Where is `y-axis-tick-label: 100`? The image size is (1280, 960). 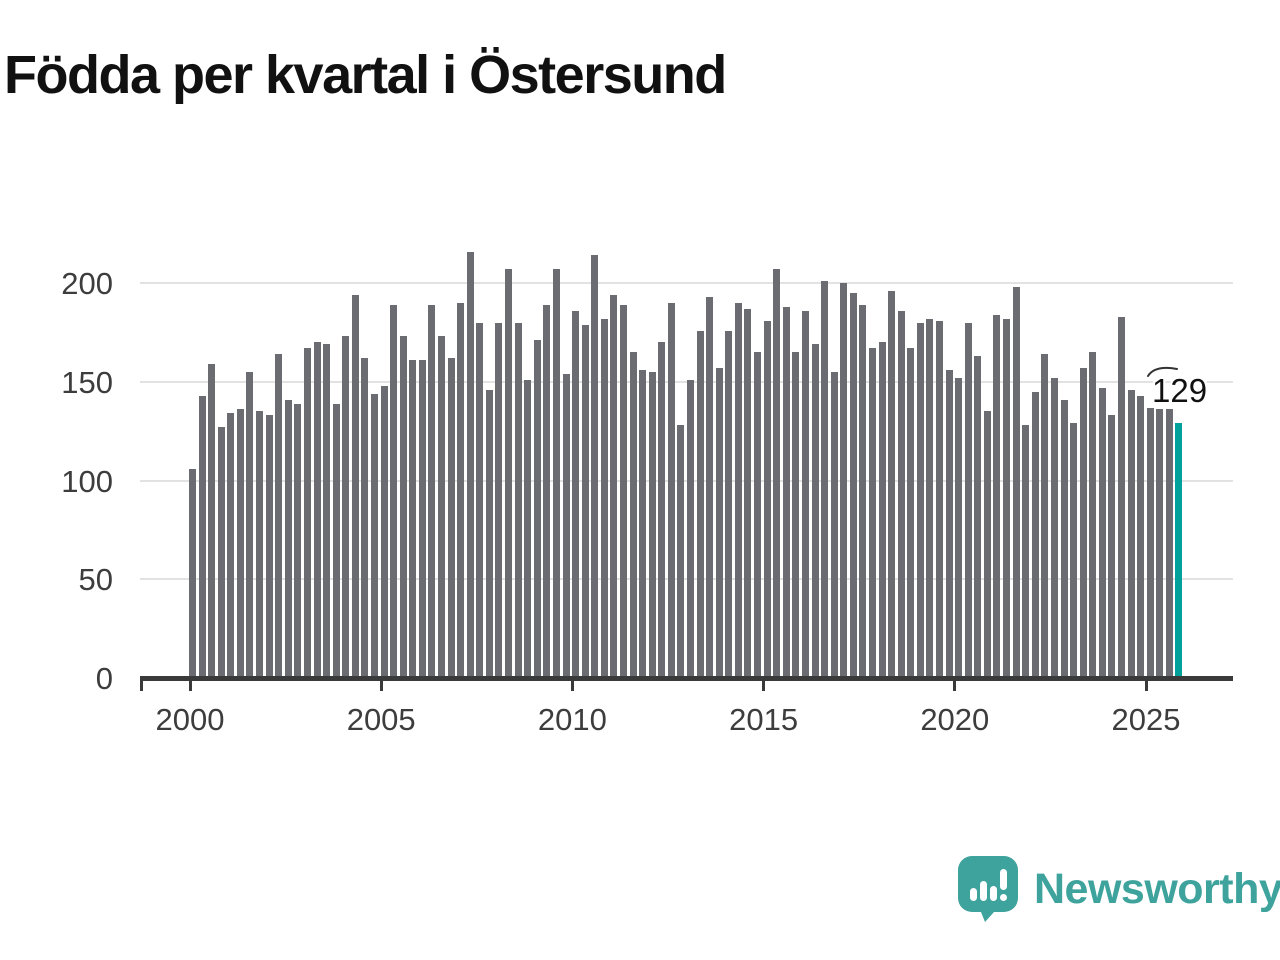 y-axis-tick-label: 100 is located at coordinates (87, 481).